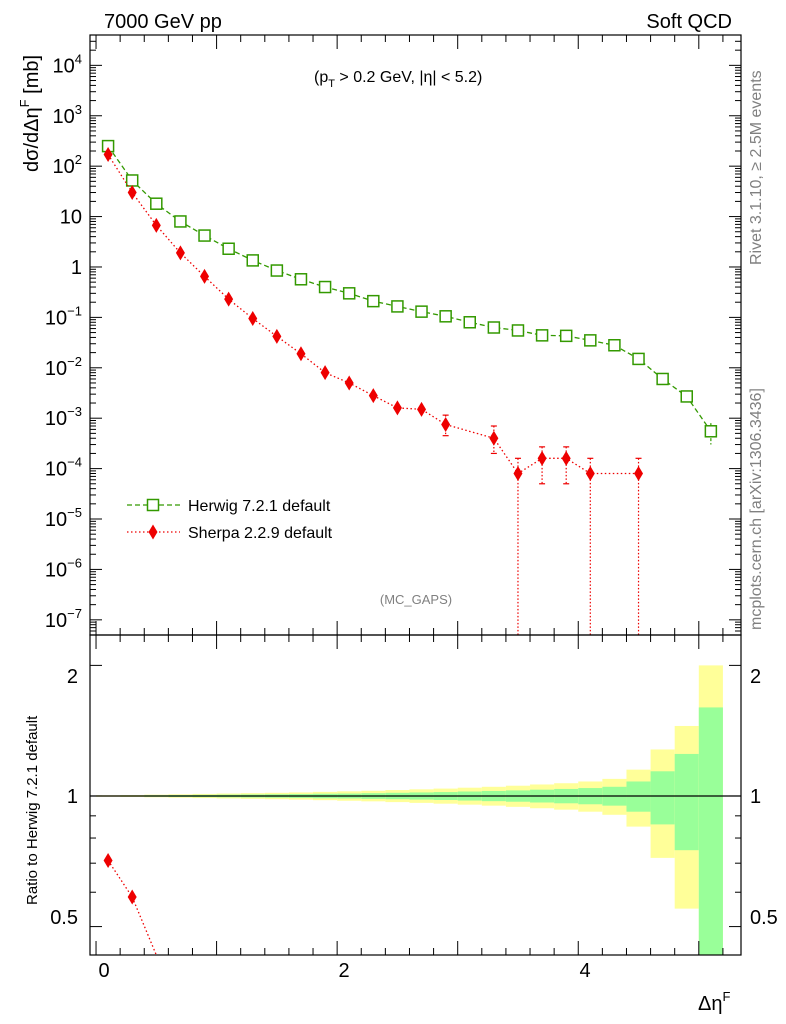 This screenshot has height=1024, width=786. I want to click on x-axis-title-main: Δη, so click(710, 1004).